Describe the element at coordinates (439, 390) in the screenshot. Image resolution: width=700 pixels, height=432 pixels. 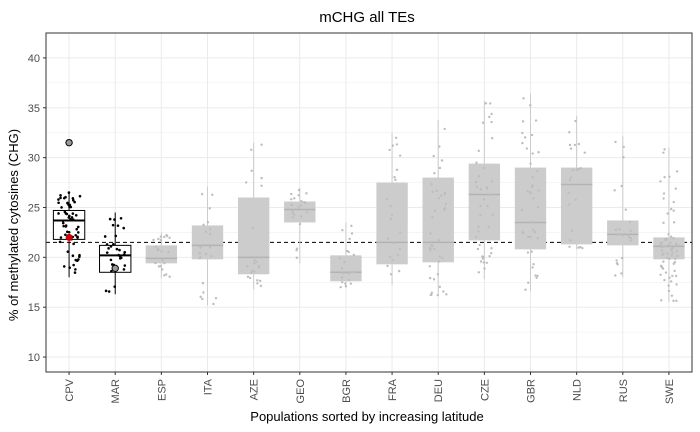
I see `x-tick-label-deu: DEU` at that location.